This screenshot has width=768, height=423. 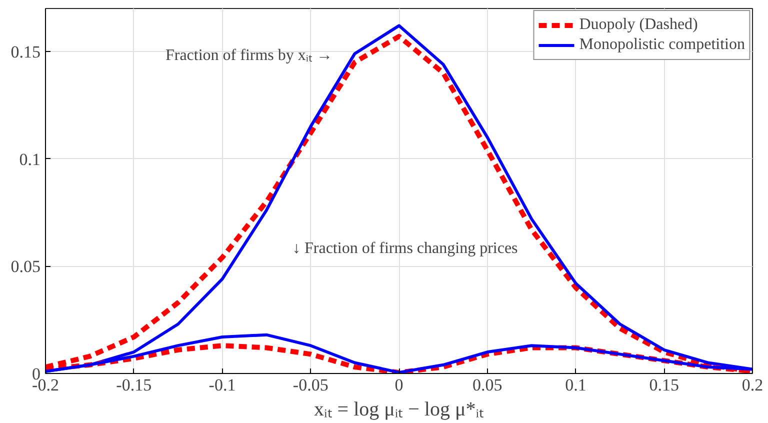 What do you see at coordinates (487, 385) in the screenshot?
I see `x-tick-label: 0.05` at bounding box center [487, 385].